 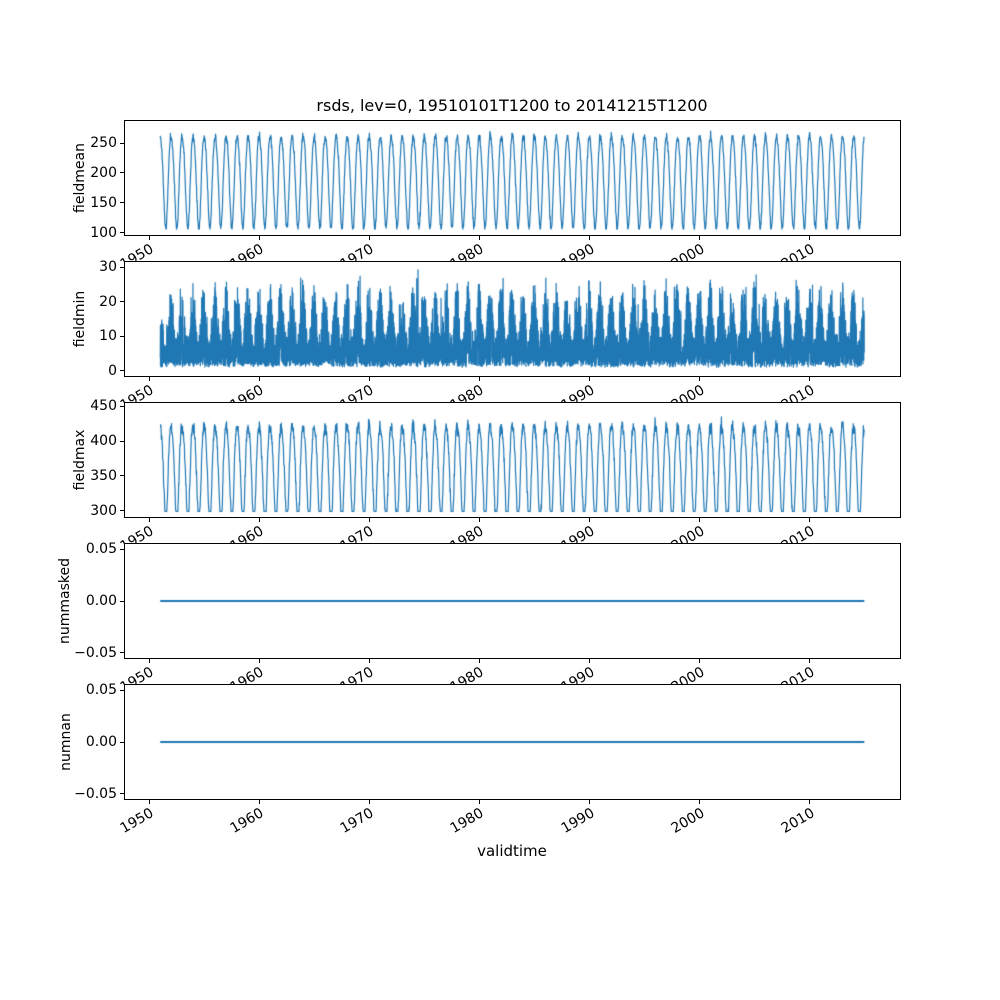 I want to click on x-tick-label: 2000, so click(x=688, y=821).